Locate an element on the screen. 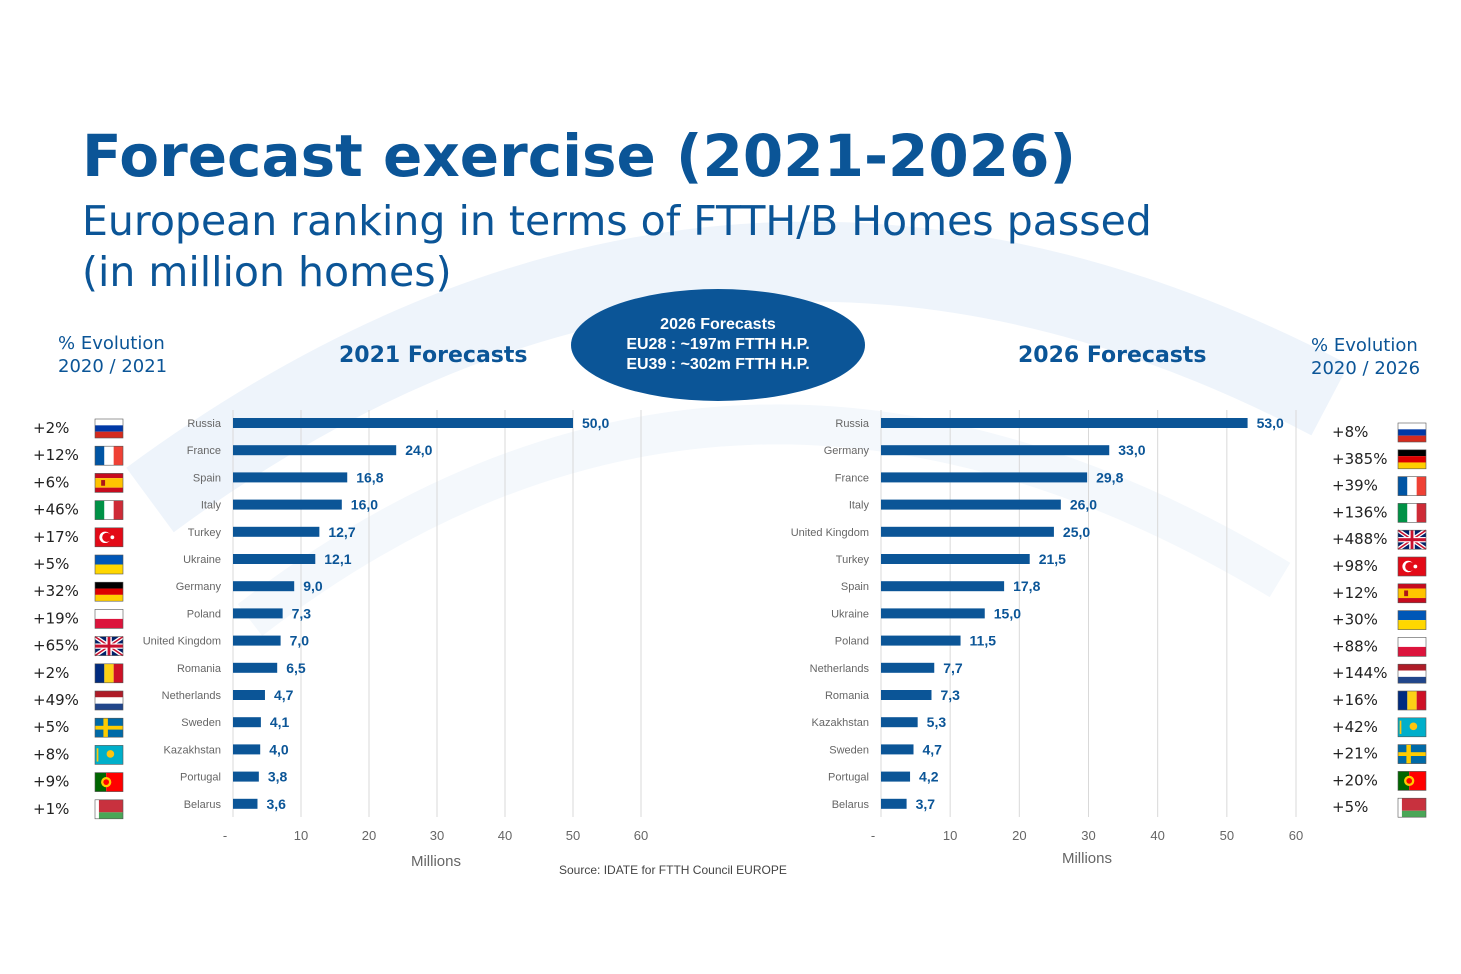 This screenshot has width=1461, height=974. value-label: 11,5 is located at coordinates (983, 641).